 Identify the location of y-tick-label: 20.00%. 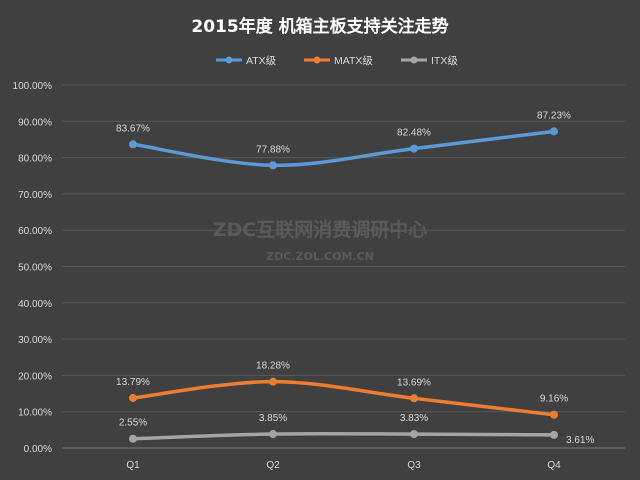
(35, 376).